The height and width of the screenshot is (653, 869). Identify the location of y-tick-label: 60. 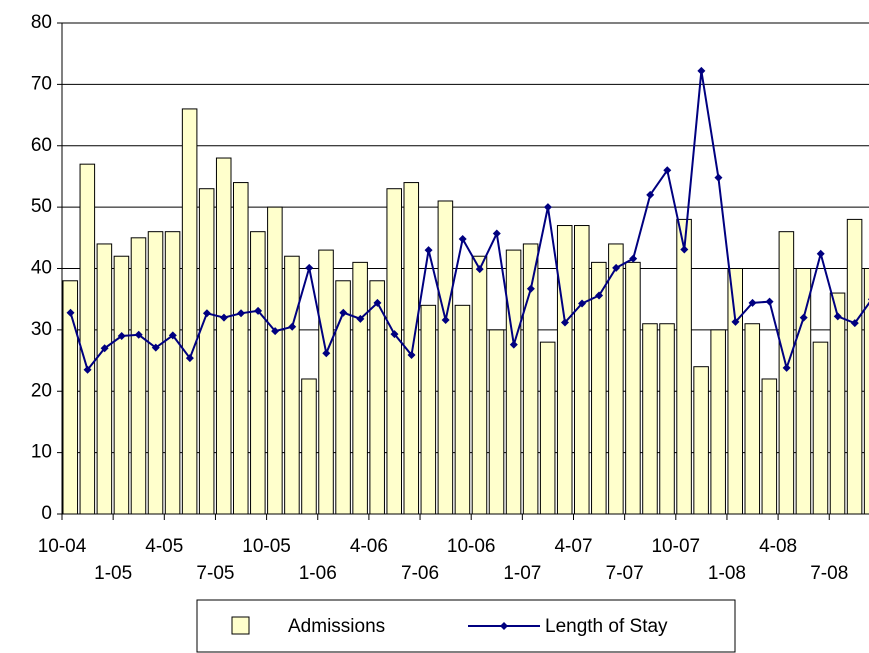
(41, 145).